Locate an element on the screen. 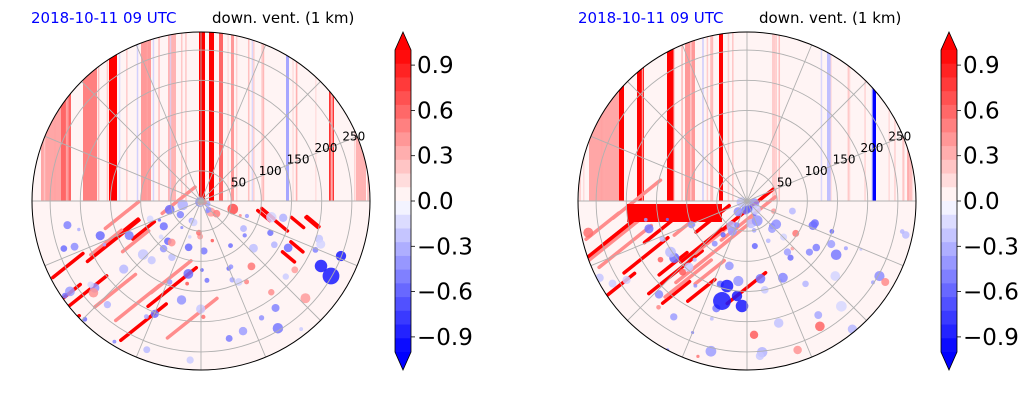 The width and height of the screenshot is (1036, 401). colorbar-tick-label: 0.0 is located at coordinates (435, 202).